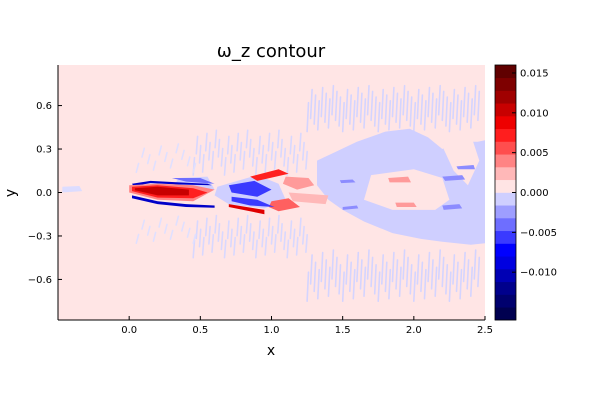 Image resolution: width=600 pixels, height=404 pixels. What do you see at coordinates (538, 273) in the screenshot?
I see `colorbar-tick-label: −0.010` at bounding box center [538, 273].